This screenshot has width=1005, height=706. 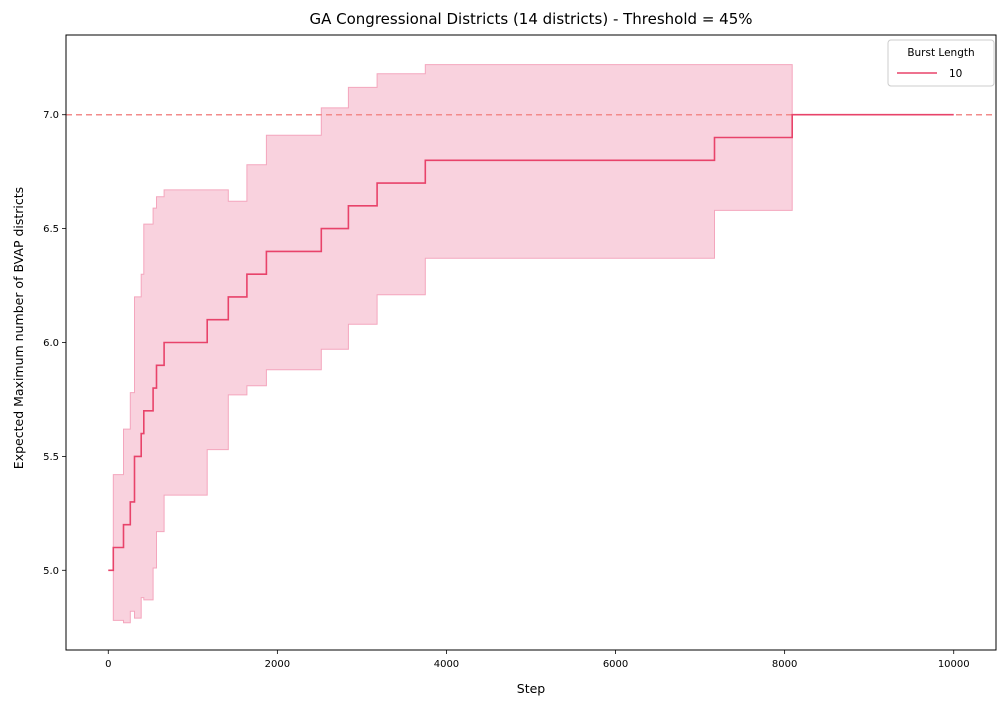 What do you see at coordinates (108, 664) in the screenshot?
I see `x-tick-label: 0` at bounding box center [108, 664].